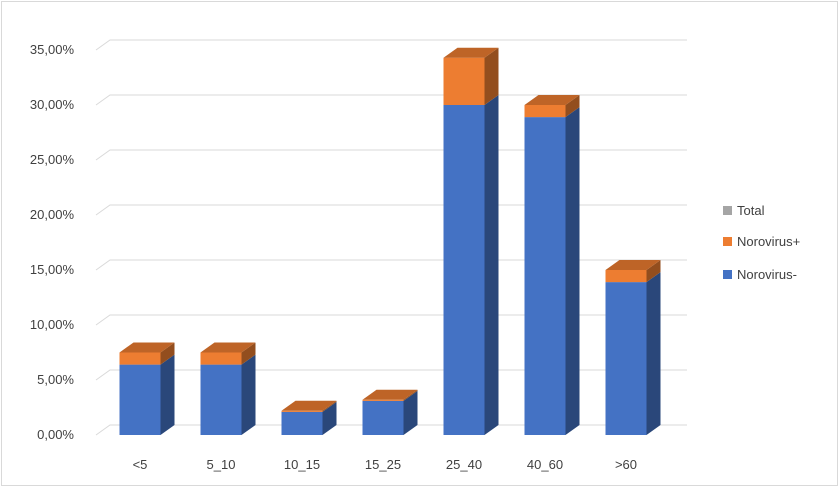 Image resolution: width=839 pixels, height=487 pixels. What do you see at coordinates (545, 464) in the screenshot?
I see `x-tick-label: 40_60` at bounding box center [545, 464].